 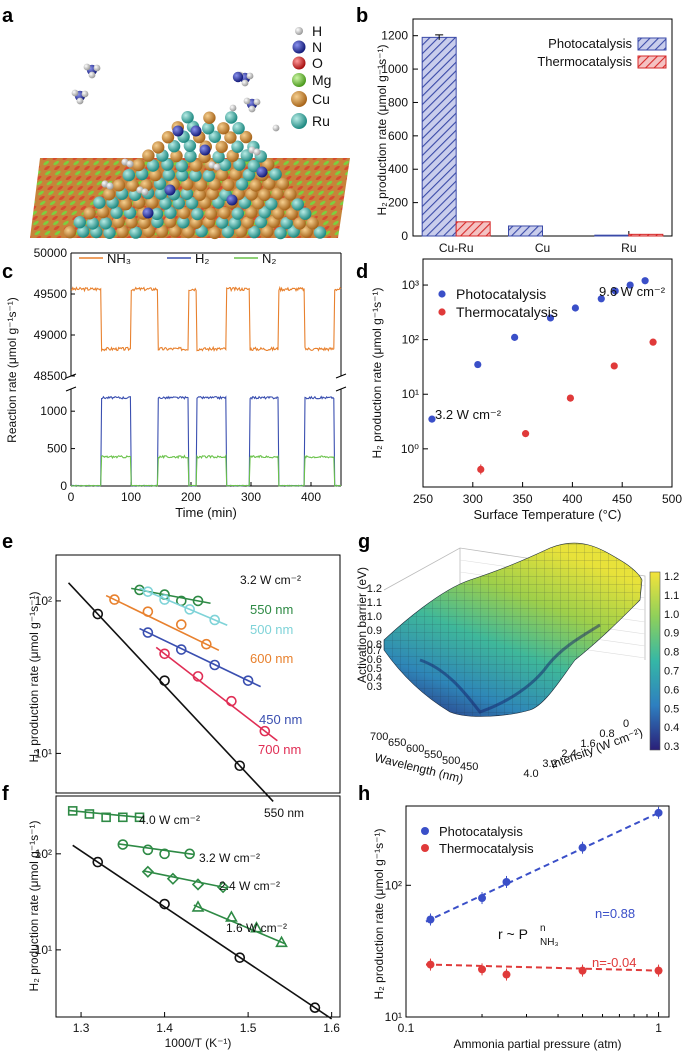 I want to click on z-tick-label: 0.5, so click(x=374, y=669).